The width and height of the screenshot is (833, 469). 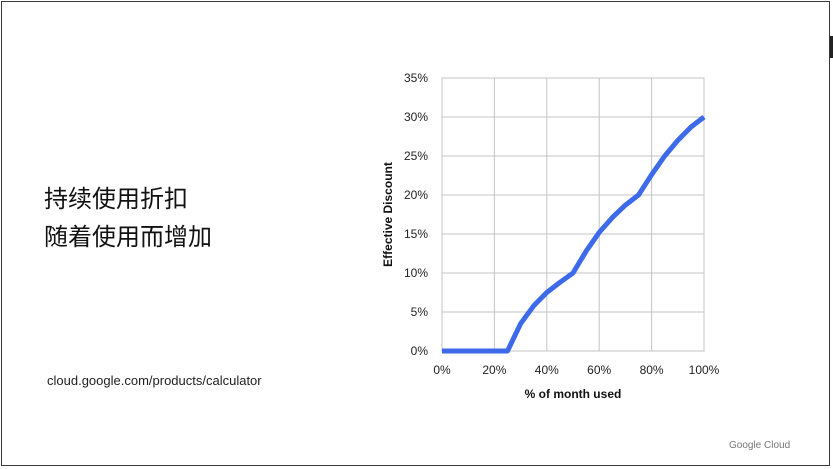 I want to click on x-tick-label: 0%, so click(x=442, y=370).